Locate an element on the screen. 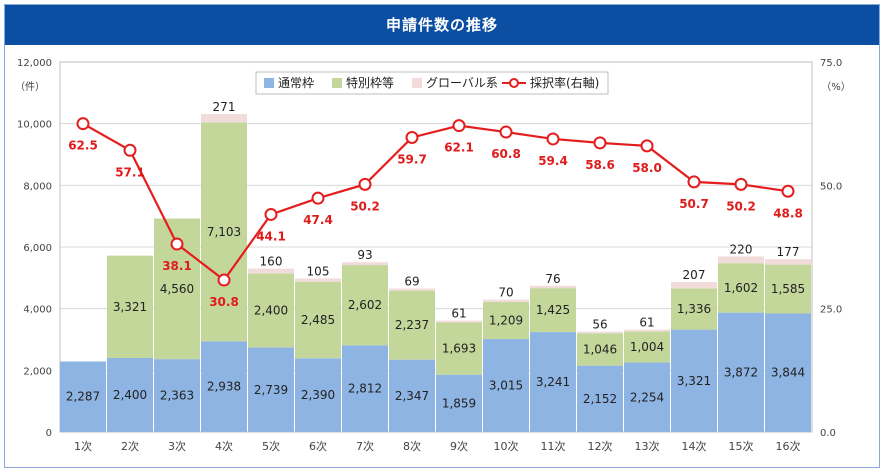  bar-value-label: 2,485 is located at coordinates (318, 320).